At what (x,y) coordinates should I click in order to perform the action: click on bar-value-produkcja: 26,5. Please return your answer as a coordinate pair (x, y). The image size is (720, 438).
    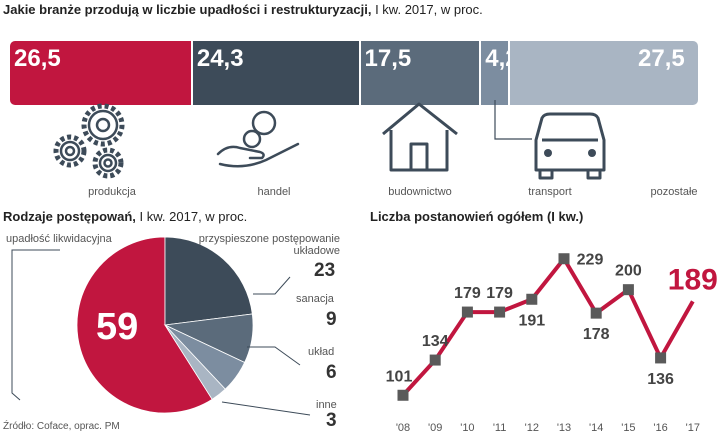
    Looking at the image, I should click on (37, 58).